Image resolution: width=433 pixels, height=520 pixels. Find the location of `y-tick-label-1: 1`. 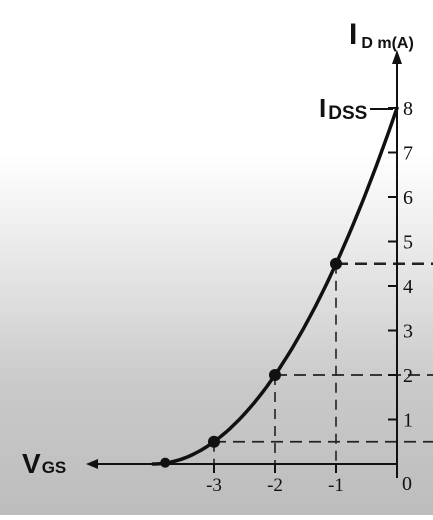

y-tick-label-1: 1 is located at coordinates (408, 421).